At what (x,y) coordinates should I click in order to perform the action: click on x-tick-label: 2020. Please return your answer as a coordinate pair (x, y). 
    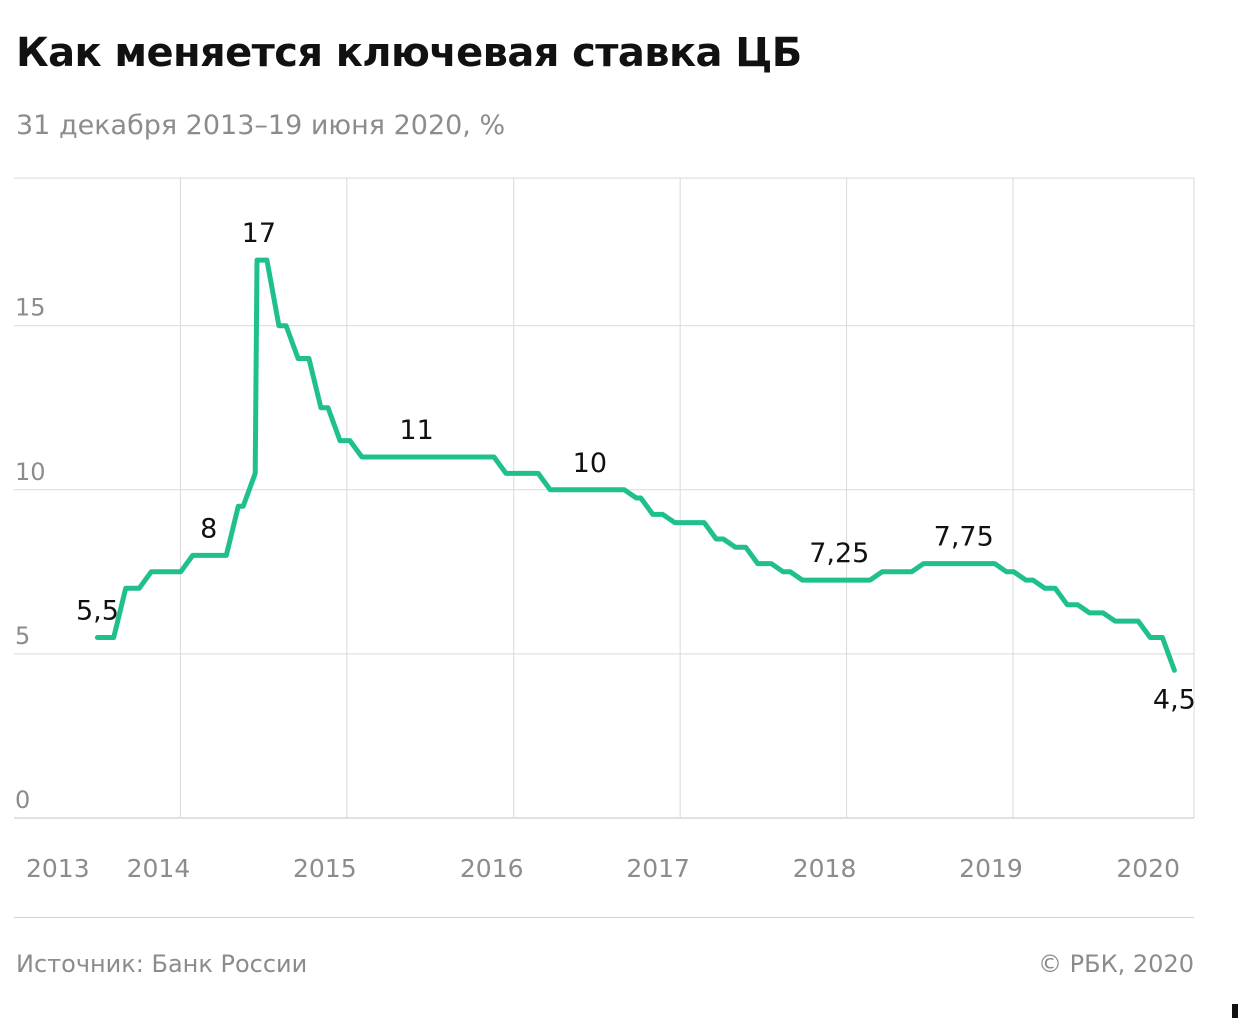
    Looking at the image, I should click on (1148, 868).